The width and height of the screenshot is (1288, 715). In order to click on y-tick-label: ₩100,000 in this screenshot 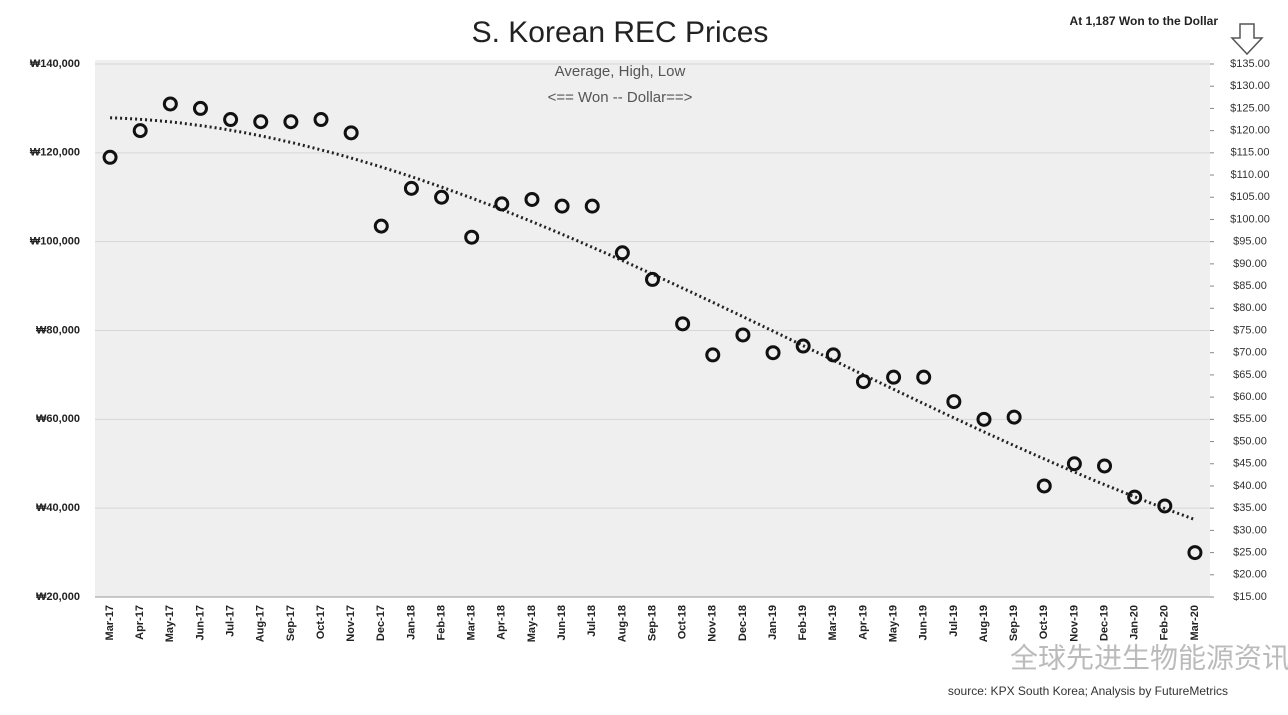, I will do `click(55, 242)`.